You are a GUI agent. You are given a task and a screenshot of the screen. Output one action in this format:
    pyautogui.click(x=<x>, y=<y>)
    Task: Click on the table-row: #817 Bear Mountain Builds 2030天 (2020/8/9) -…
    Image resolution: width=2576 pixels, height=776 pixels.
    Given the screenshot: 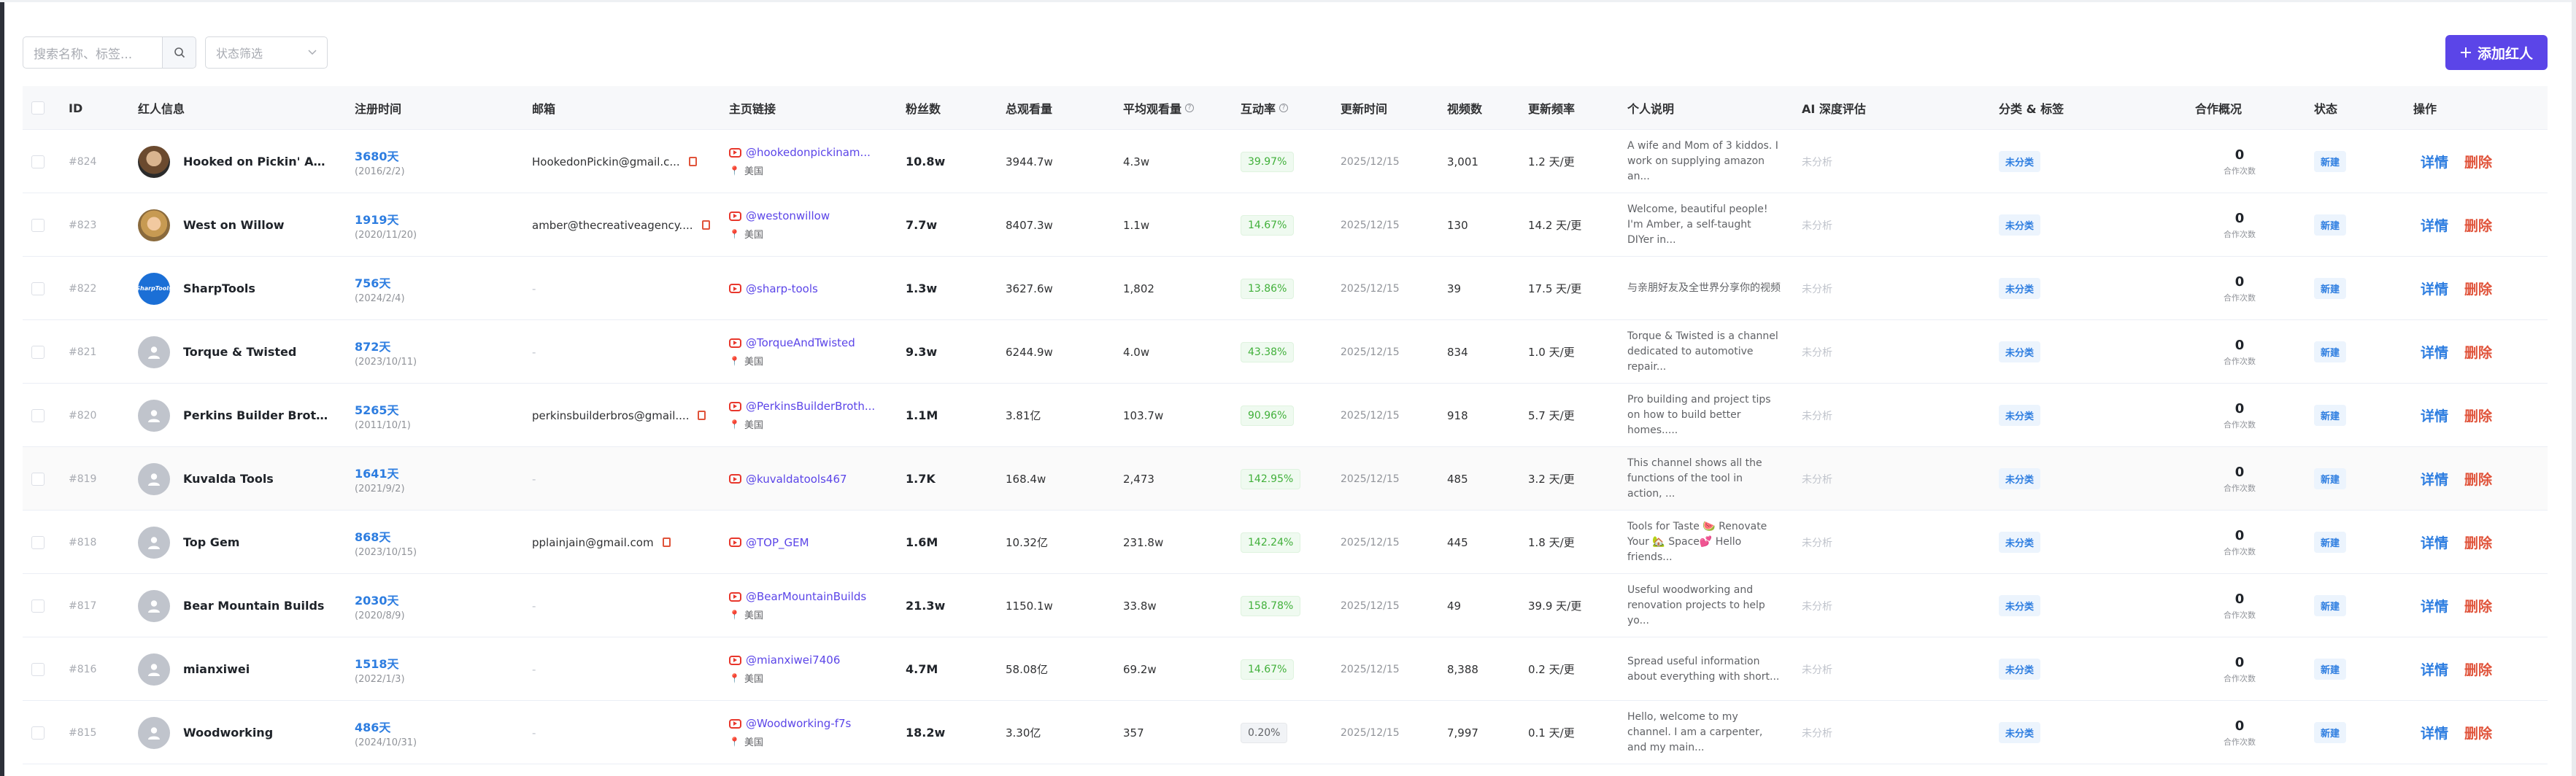 What is the action you would take?
    pyautogui.click(x=1285, y=605)
    